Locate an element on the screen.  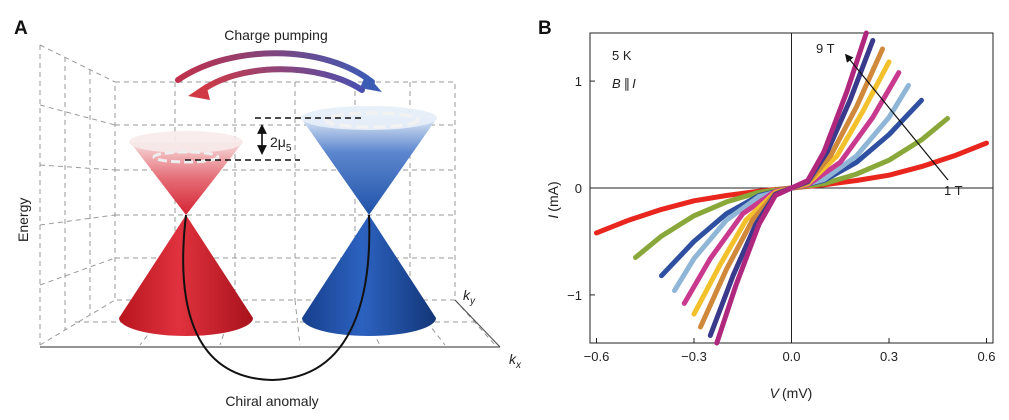
x-tick-label: 0.0 is located at coordinates (791, 356).